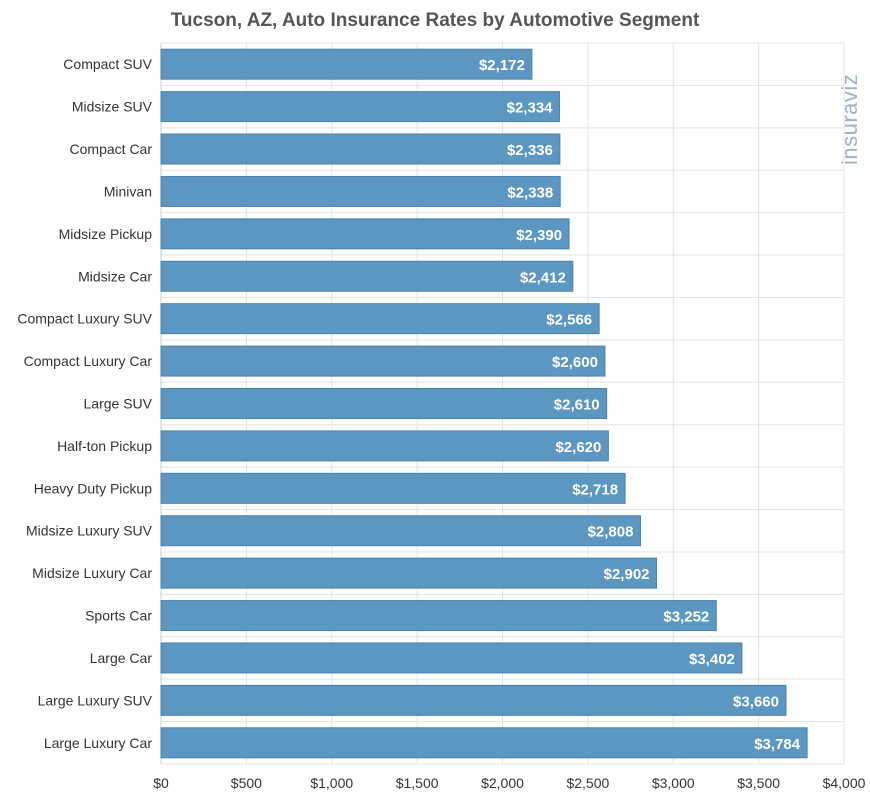  What do you see at coordinates (611, 532) in the screenshot?
I see `value-label: $2,808` at bounding box center [611, 532].